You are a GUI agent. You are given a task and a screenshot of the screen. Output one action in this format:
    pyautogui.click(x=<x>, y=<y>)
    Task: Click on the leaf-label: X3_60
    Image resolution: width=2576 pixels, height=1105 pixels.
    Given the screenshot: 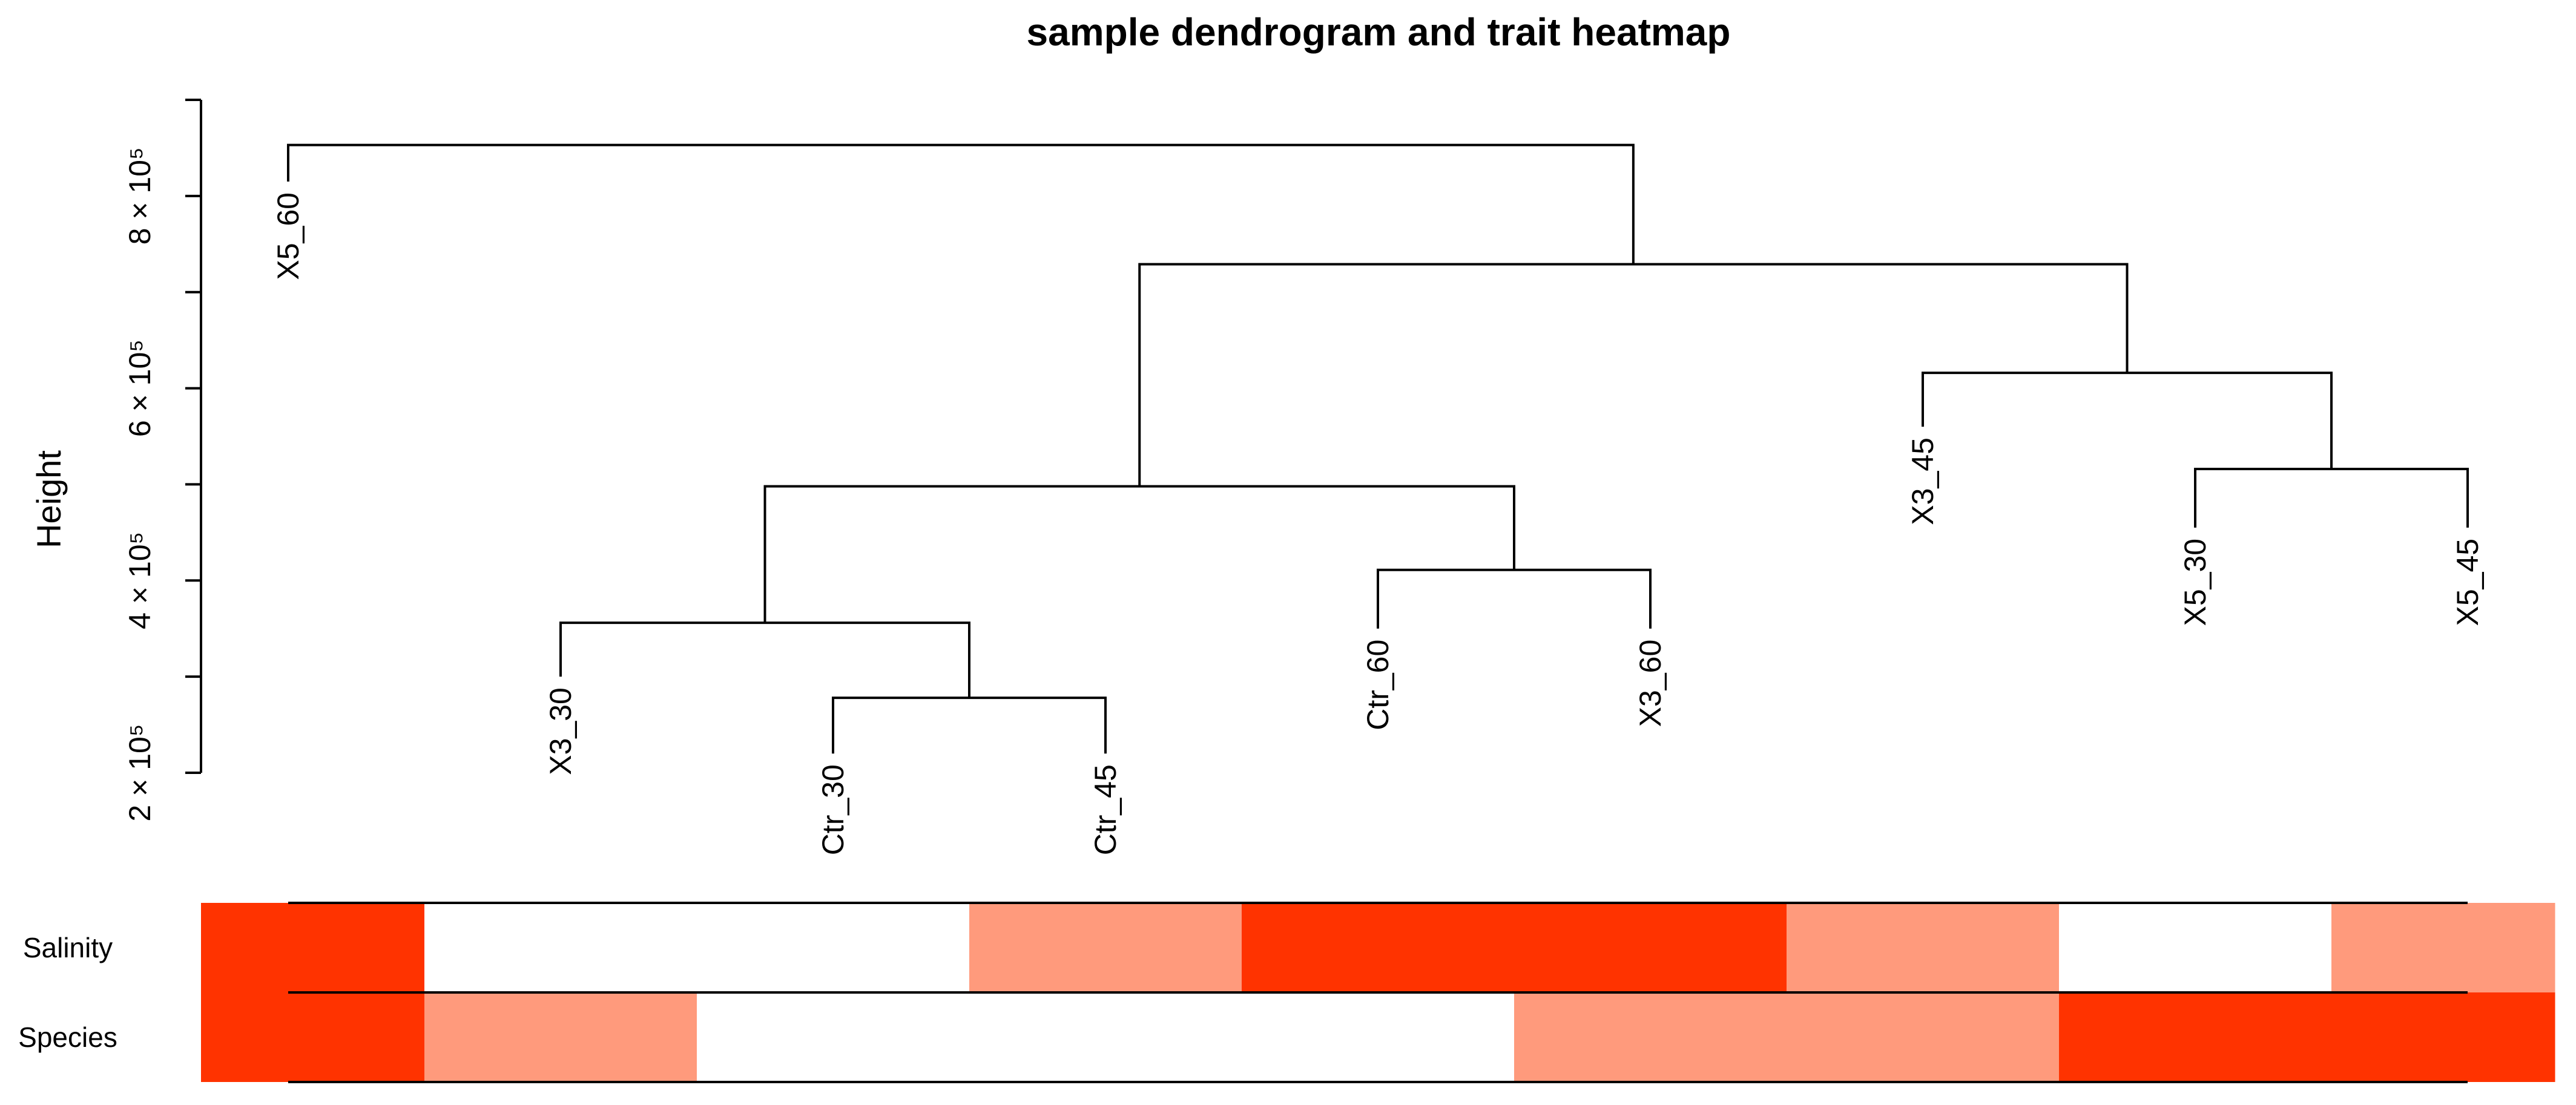 What is the action you would take?
    pyautogui.click(x=1650, y=683)
    